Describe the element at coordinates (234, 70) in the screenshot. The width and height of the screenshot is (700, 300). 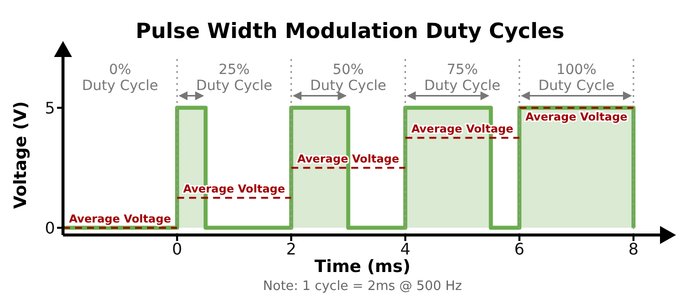
I see `annotation: 25%` at that location.